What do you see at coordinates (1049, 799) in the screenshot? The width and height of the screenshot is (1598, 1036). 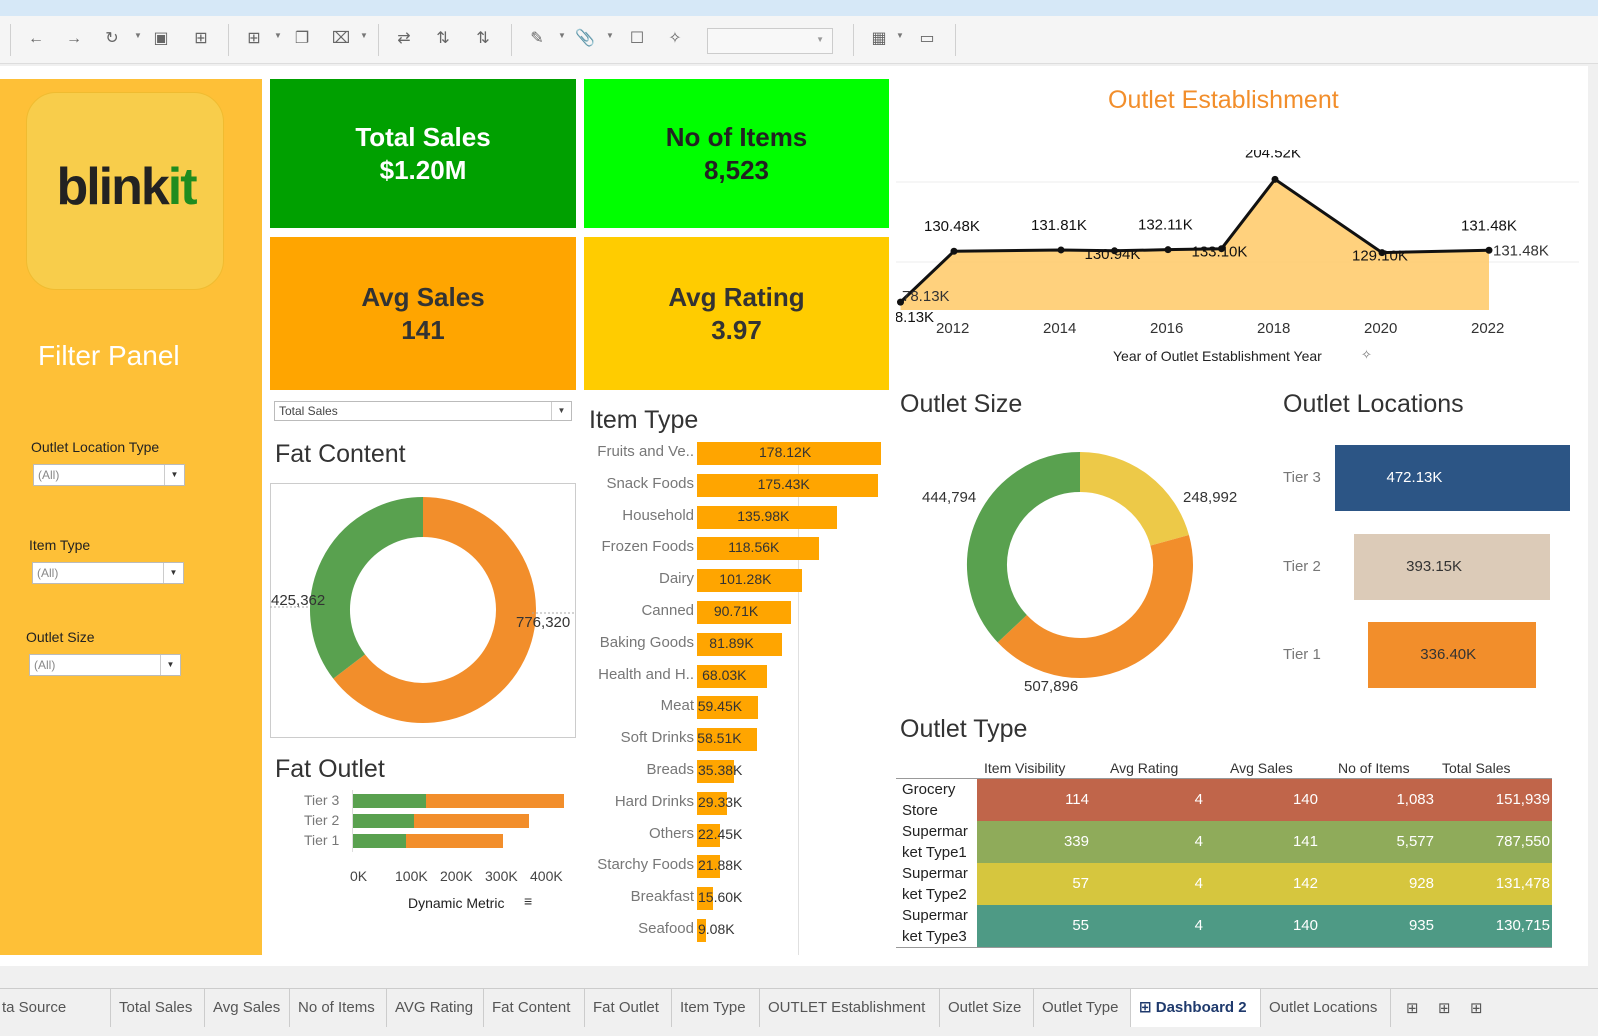 I see `outlet-type-cell: 114` at bounding box center [1049, 799].